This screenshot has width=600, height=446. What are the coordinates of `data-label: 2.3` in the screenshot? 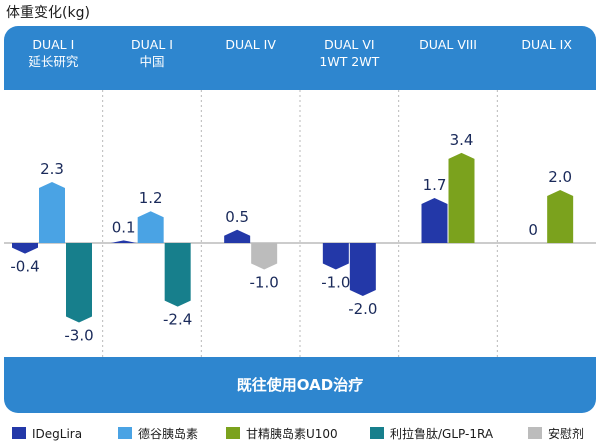 It's located at (52, 169).